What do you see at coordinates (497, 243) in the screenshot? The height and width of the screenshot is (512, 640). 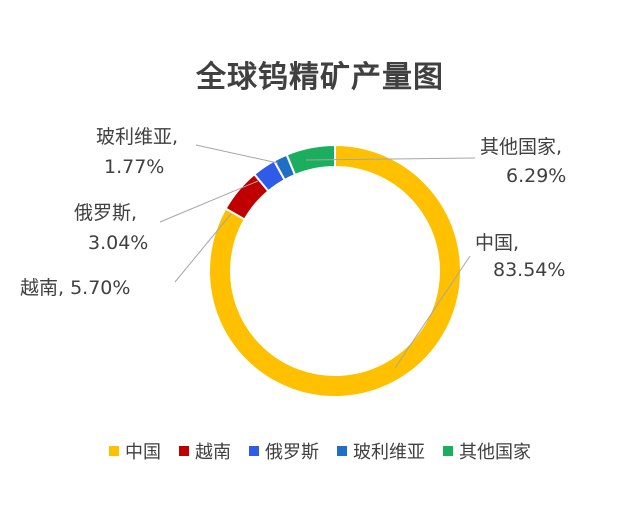 I see `data-label-0: 中国,` at bounding box center [497, 243].